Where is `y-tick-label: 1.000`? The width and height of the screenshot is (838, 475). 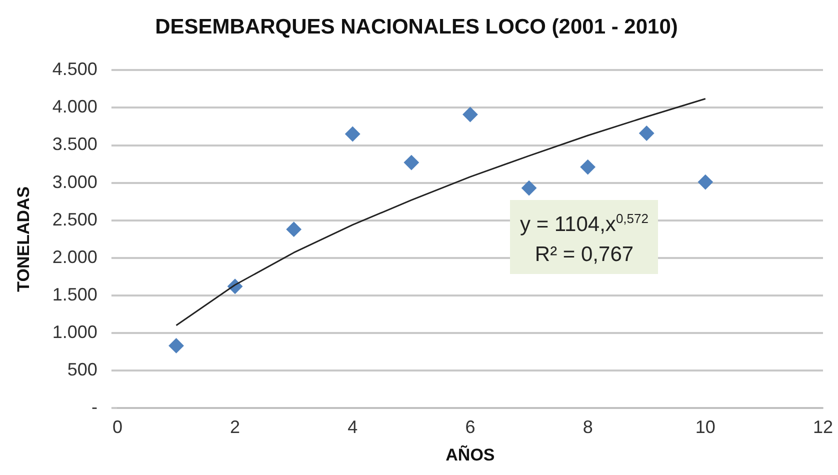
y-tick-label: 1.000 is located at coordinates (75, 332).